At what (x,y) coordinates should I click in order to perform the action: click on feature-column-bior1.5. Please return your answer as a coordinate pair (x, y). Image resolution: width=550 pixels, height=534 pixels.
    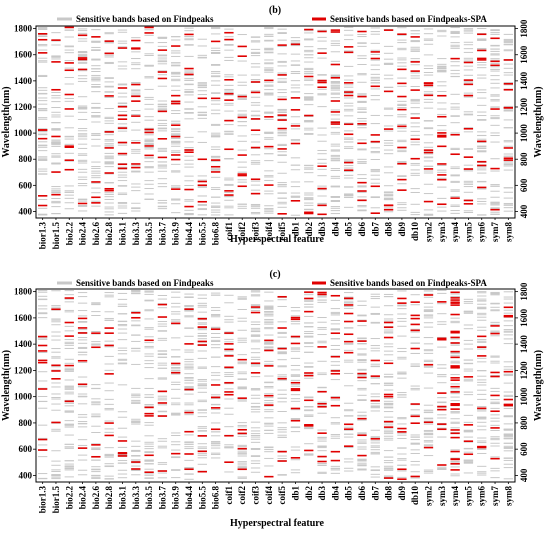
    Looking at the image, I should click on (56, 385).